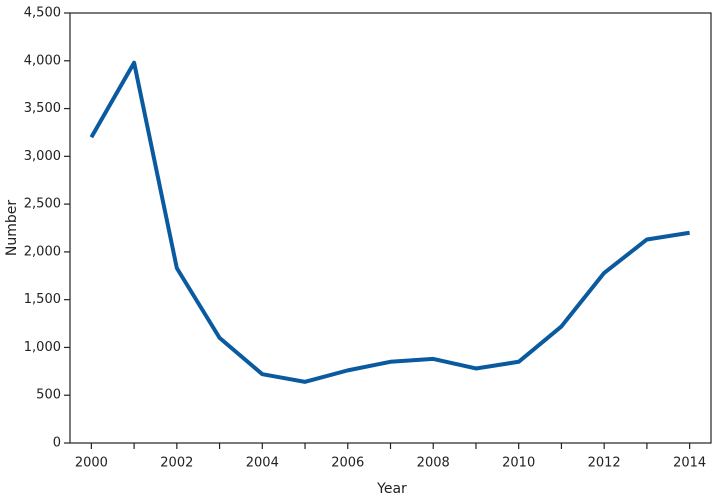  What do you see at coordinates (347, 463) in the screenshot?
I see `x-tick-label: 2006` at bounding box center [347, 463].